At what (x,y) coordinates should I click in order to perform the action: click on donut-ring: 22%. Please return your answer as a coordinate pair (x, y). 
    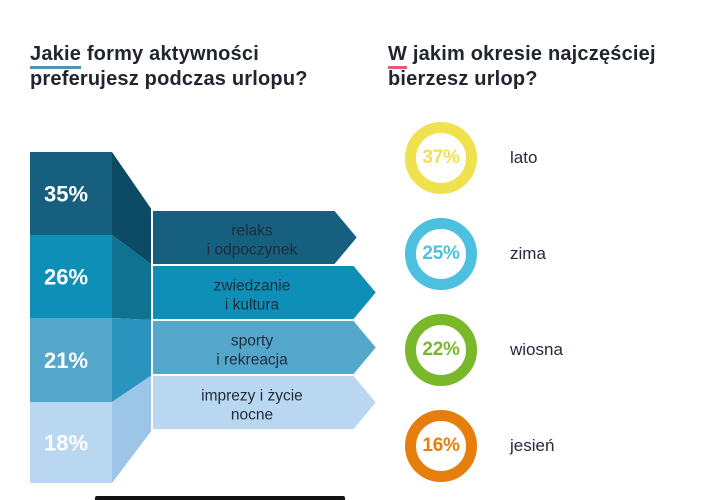
    Looking at the image, I should click on (441, 350).